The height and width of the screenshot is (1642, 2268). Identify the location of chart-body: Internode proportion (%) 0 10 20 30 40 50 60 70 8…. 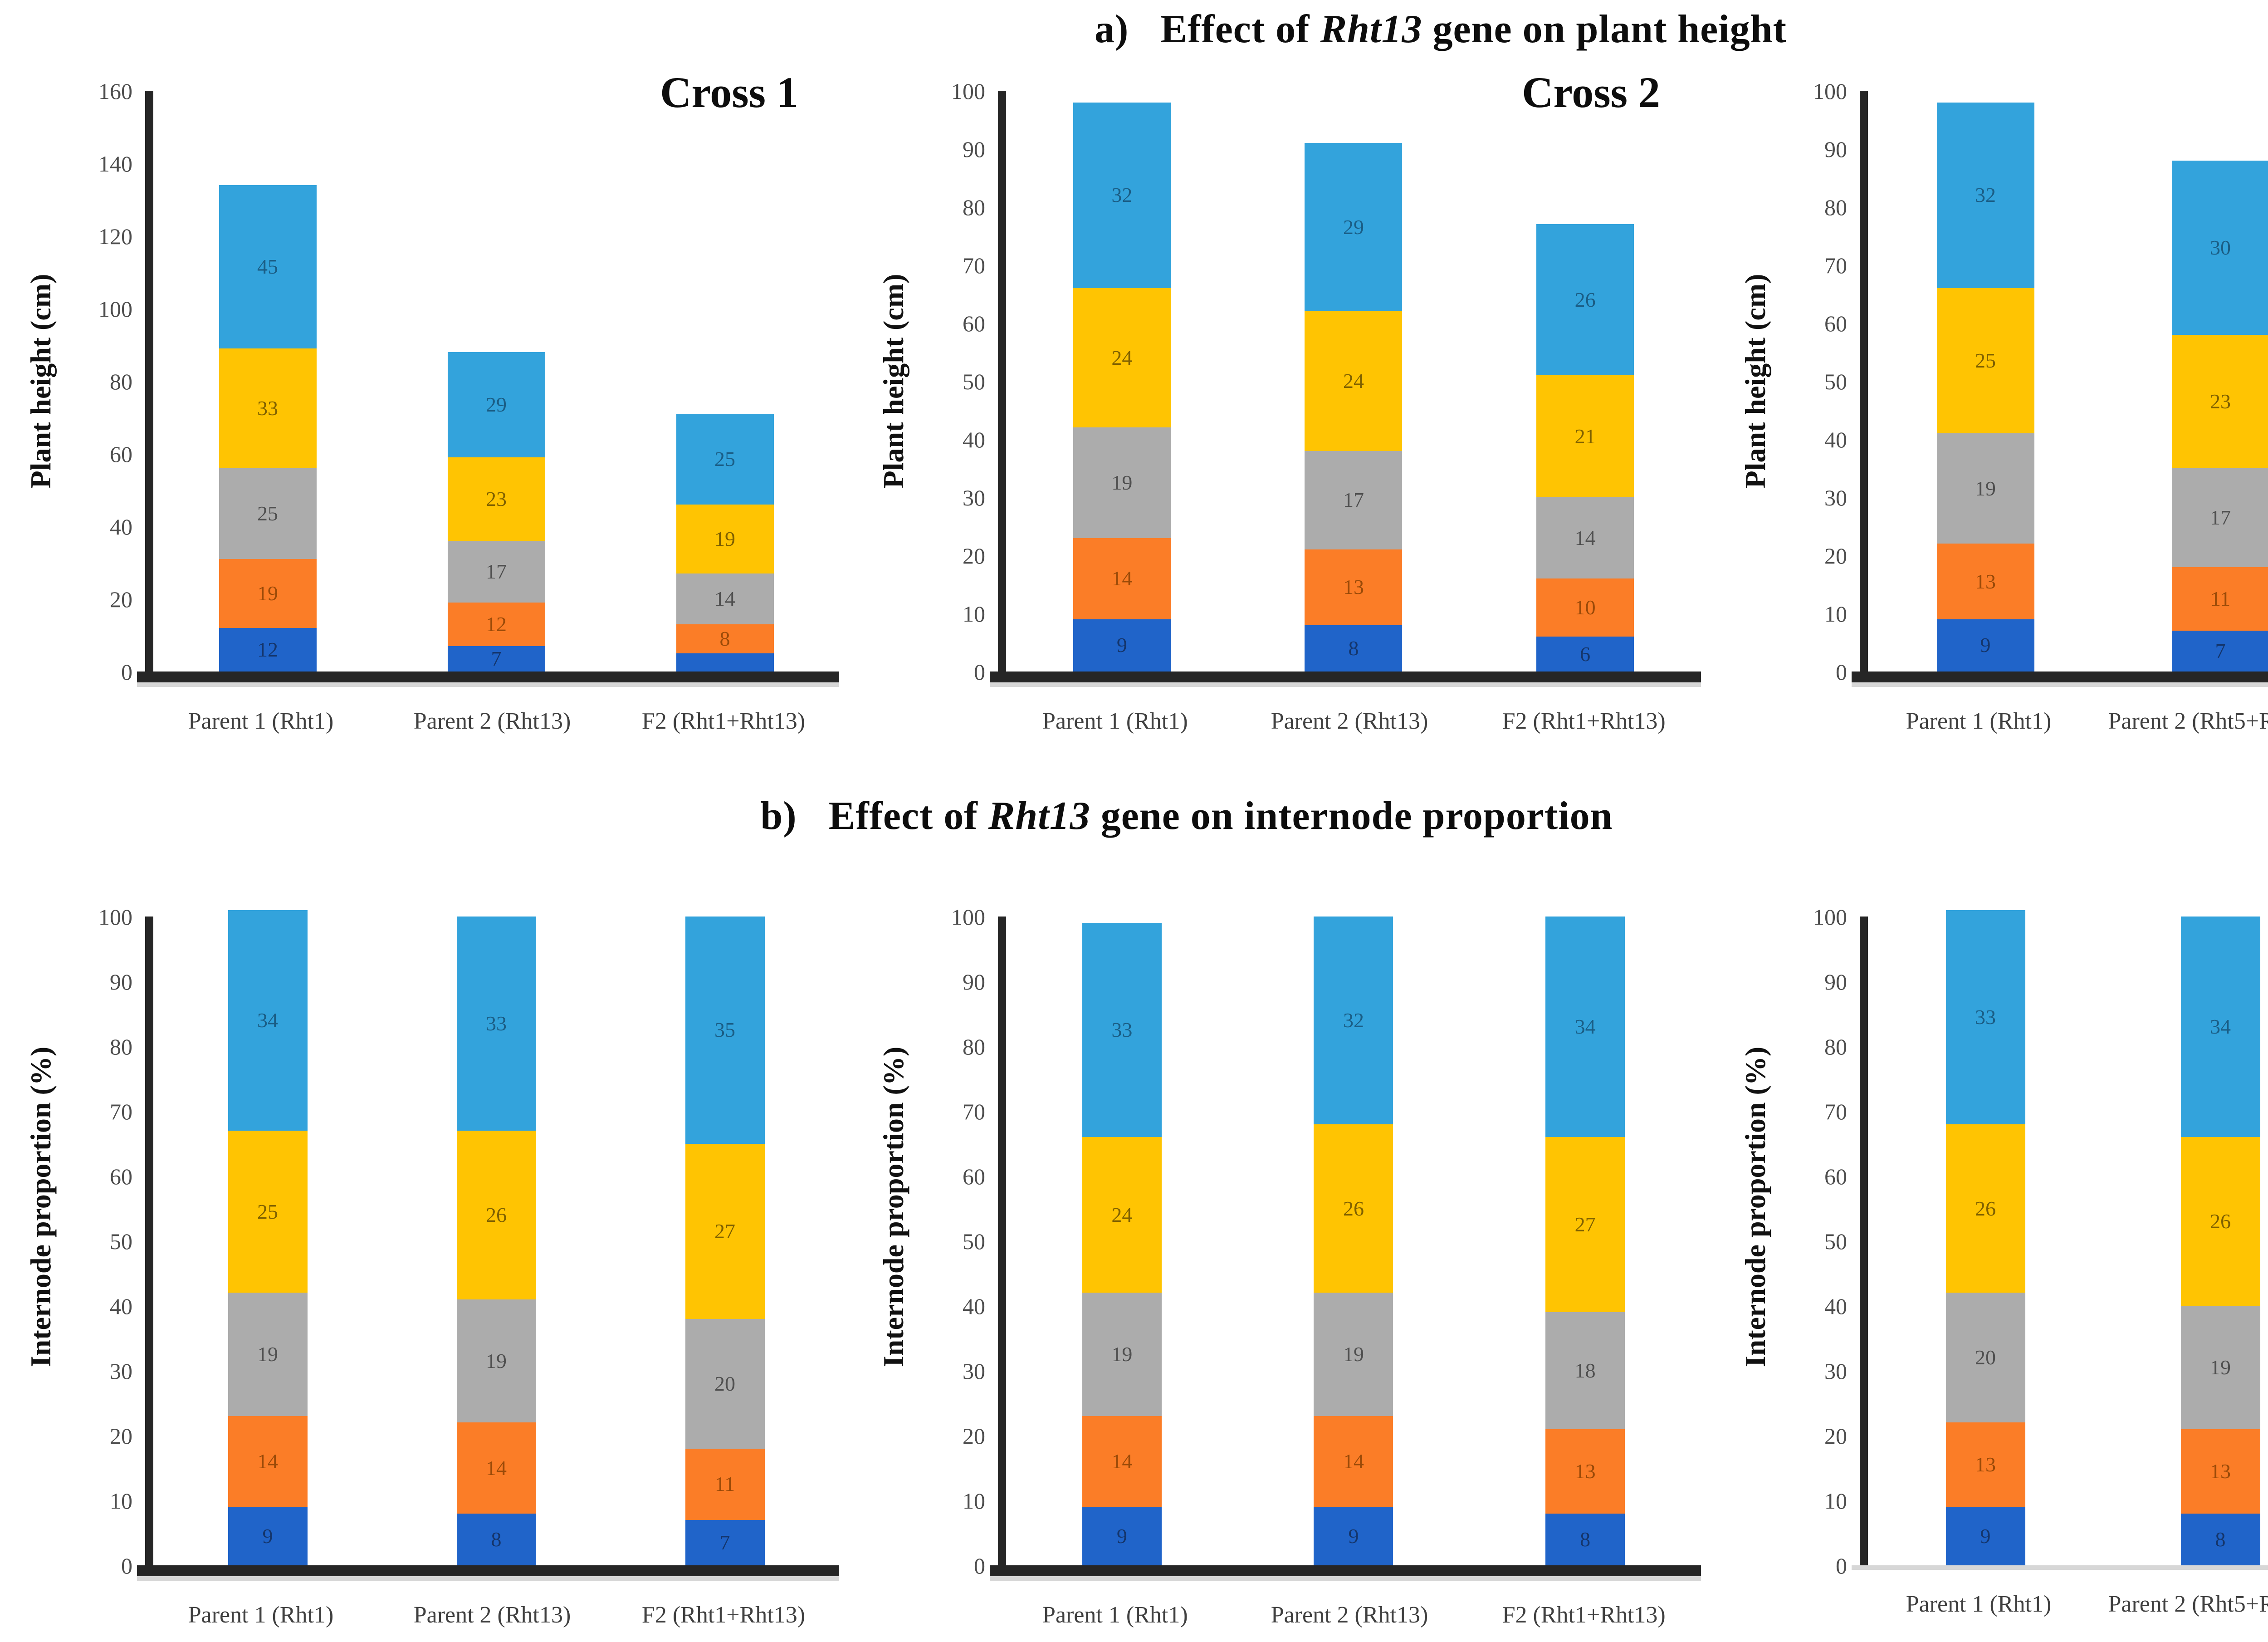
(1998, 1263).